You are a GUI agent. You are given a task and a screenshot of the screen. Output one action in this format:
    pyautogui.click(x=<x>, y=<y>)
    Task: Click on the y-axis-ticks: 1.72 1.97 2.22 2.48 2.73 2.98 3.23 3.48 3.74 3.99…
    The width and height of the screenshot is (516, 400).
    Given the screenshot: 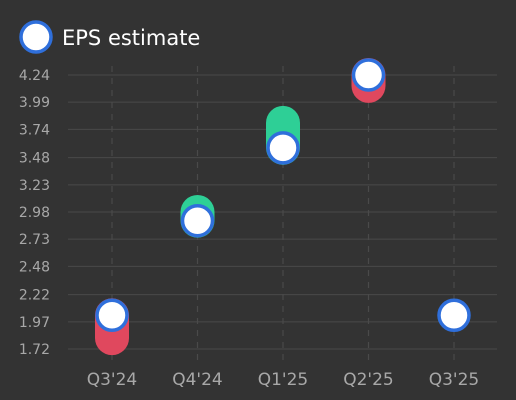 What is the action you would take?
    pyautogui.click(x=34, y=213)
    